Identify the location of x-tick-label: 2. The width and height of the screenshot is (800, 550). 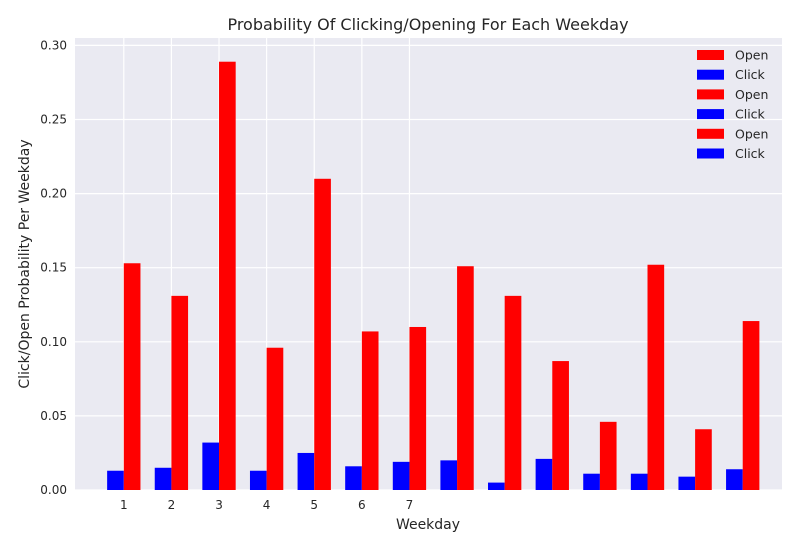
(172, 505).